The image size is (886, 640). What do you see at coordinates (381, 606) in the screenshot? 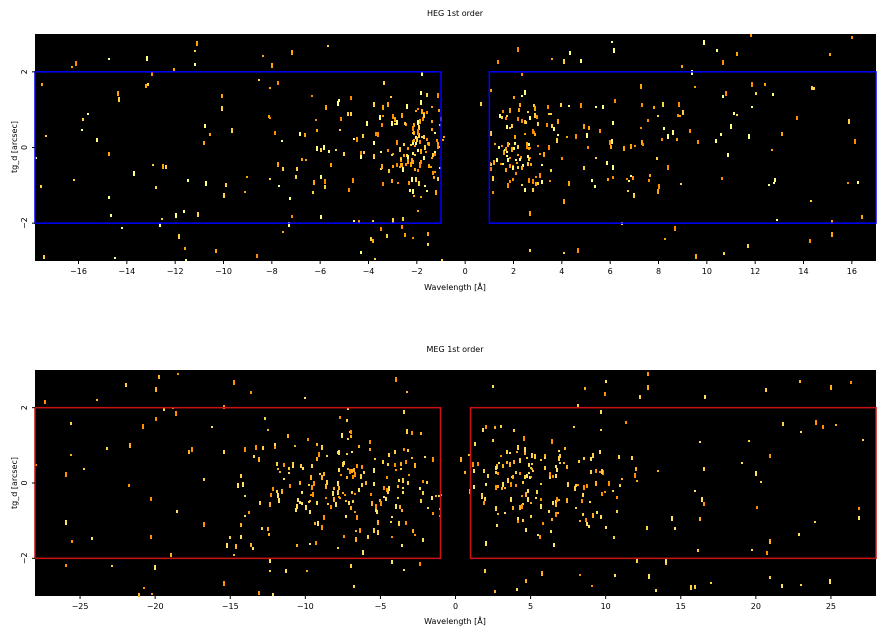
I see `meg-x-tick-label: −5` at bounding box center [381, 606].